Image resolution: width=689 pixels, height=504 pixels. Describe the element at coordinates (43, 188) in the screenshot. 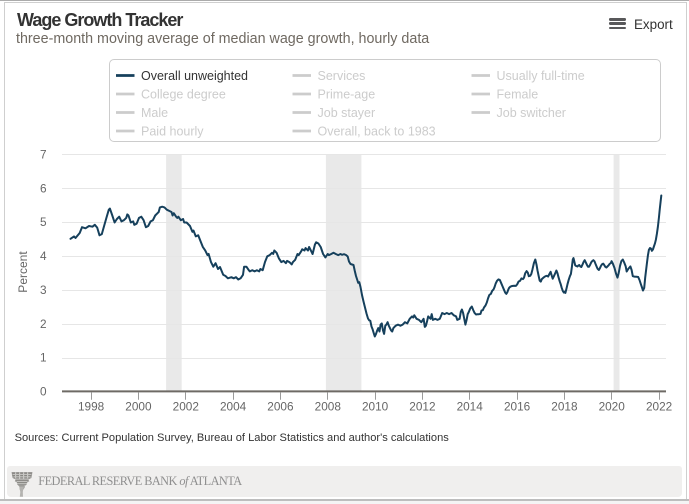

I see `svg-text: 6` at that location.